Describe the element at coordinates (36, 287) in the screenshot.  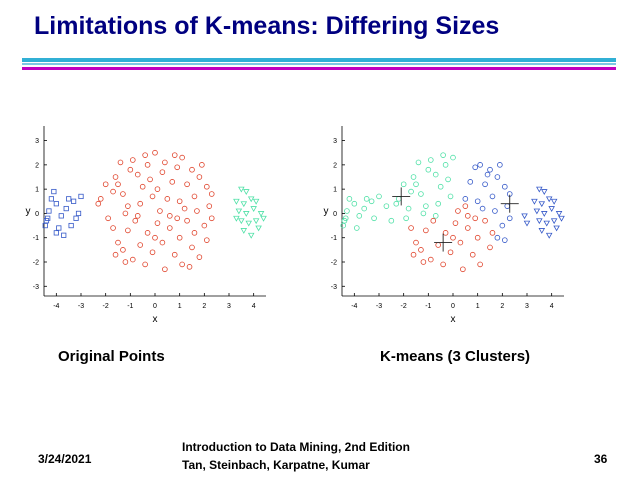
I see `y-tick-label: -3` at that location.